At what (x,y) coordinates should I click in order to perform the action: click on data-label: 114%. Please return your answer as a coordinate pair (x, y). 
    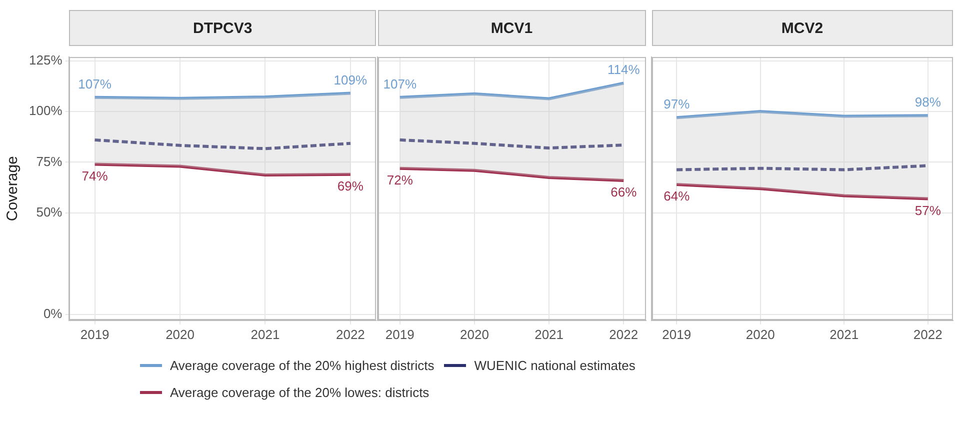
    Looking at the image, I should click on (623, 70).